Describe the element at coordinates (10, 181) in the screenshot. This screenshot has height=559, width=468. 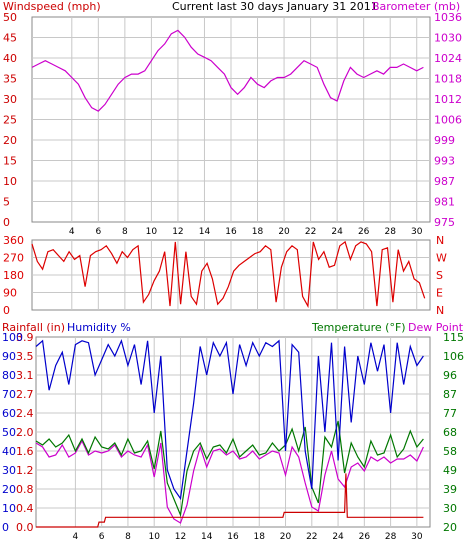
I see `windspeed-tick-label: 10` at that location.